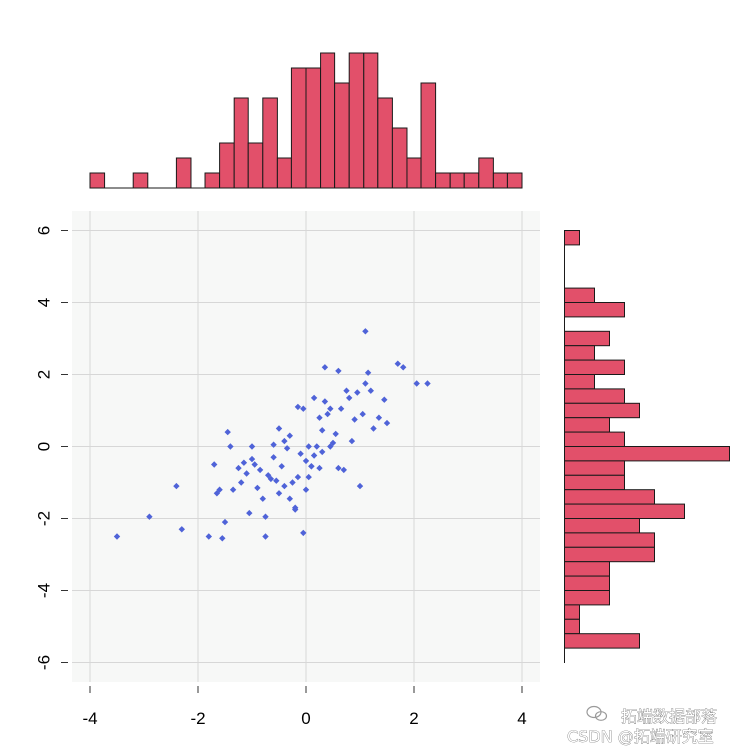 The image size is (753, 753). I want to click on watermark-line-1: 拓端数据部落, so click(669, 716).